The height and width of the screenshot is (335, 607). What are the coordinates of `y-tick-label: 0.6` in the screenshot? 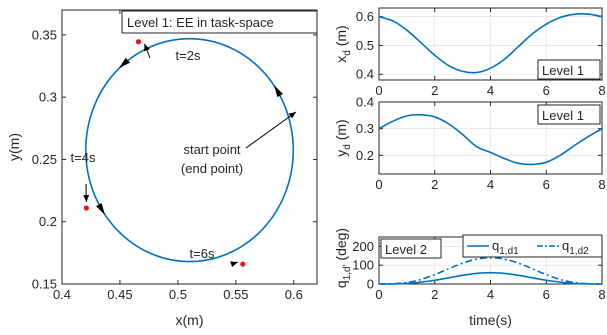 It's located at (365, 16).